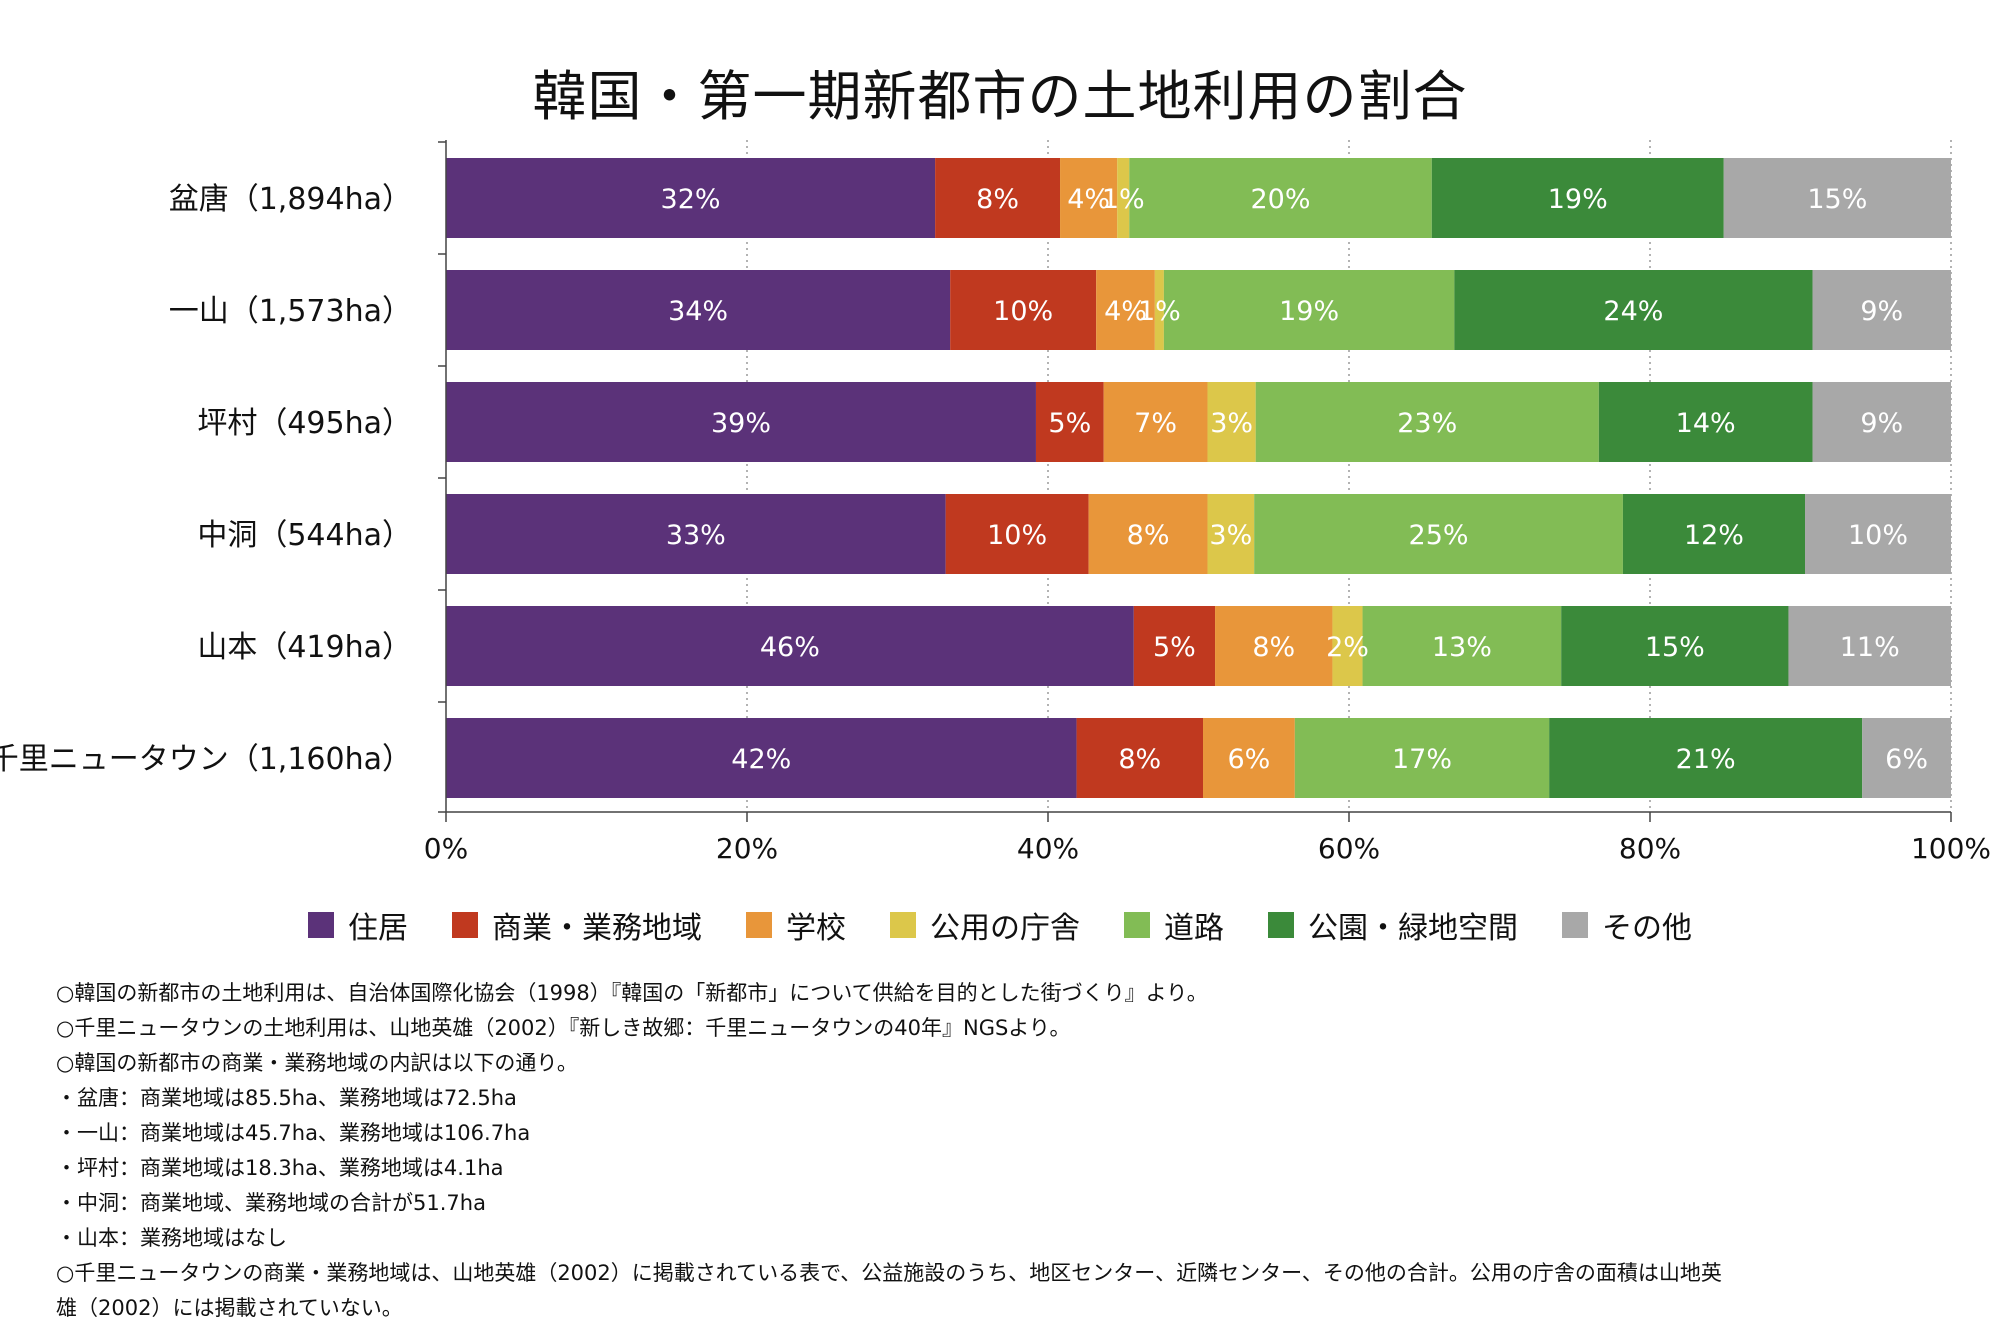 The height and width of the screenshot is (1333, 2000). I want to click on data-label: 14%, so click(1706, 423).